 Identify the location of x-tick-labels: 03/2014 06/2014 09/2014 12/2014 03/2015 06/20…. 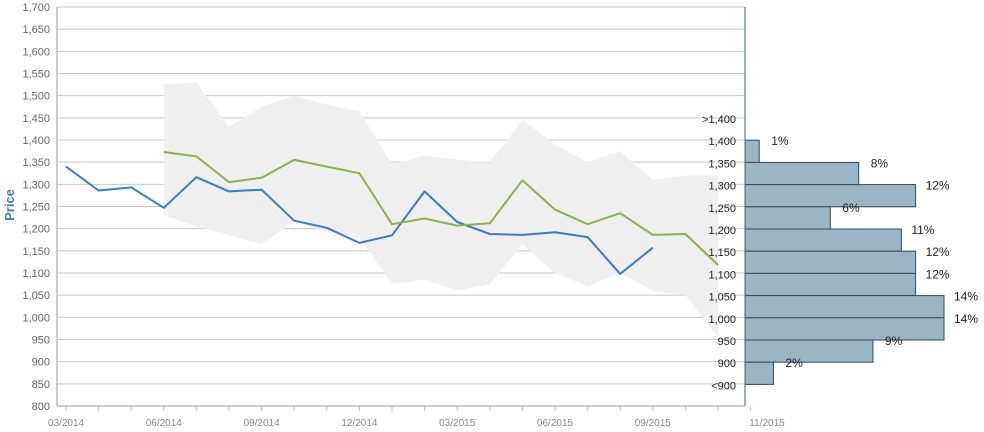
(416, 423).